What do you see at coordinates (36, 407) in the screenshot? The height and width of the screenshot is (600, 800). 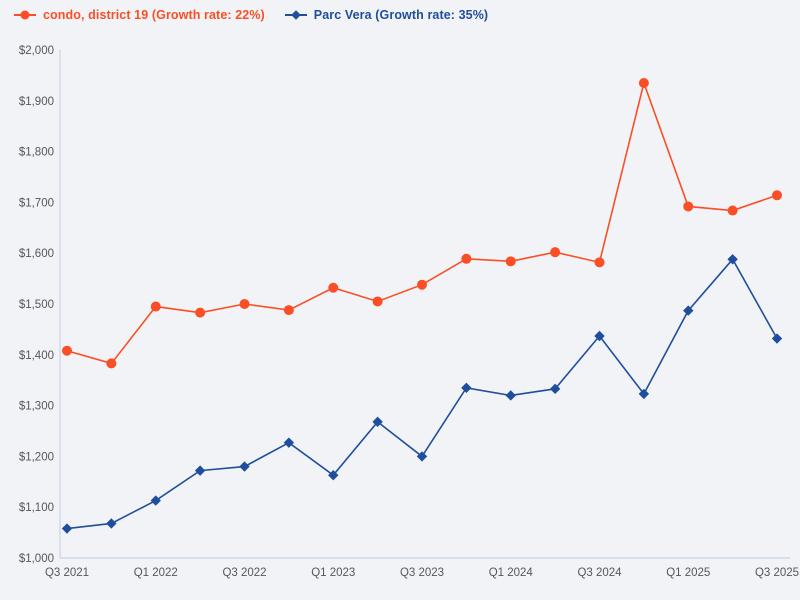 I see `y-tick-label: $1,300` at bounding box center [36, 407].